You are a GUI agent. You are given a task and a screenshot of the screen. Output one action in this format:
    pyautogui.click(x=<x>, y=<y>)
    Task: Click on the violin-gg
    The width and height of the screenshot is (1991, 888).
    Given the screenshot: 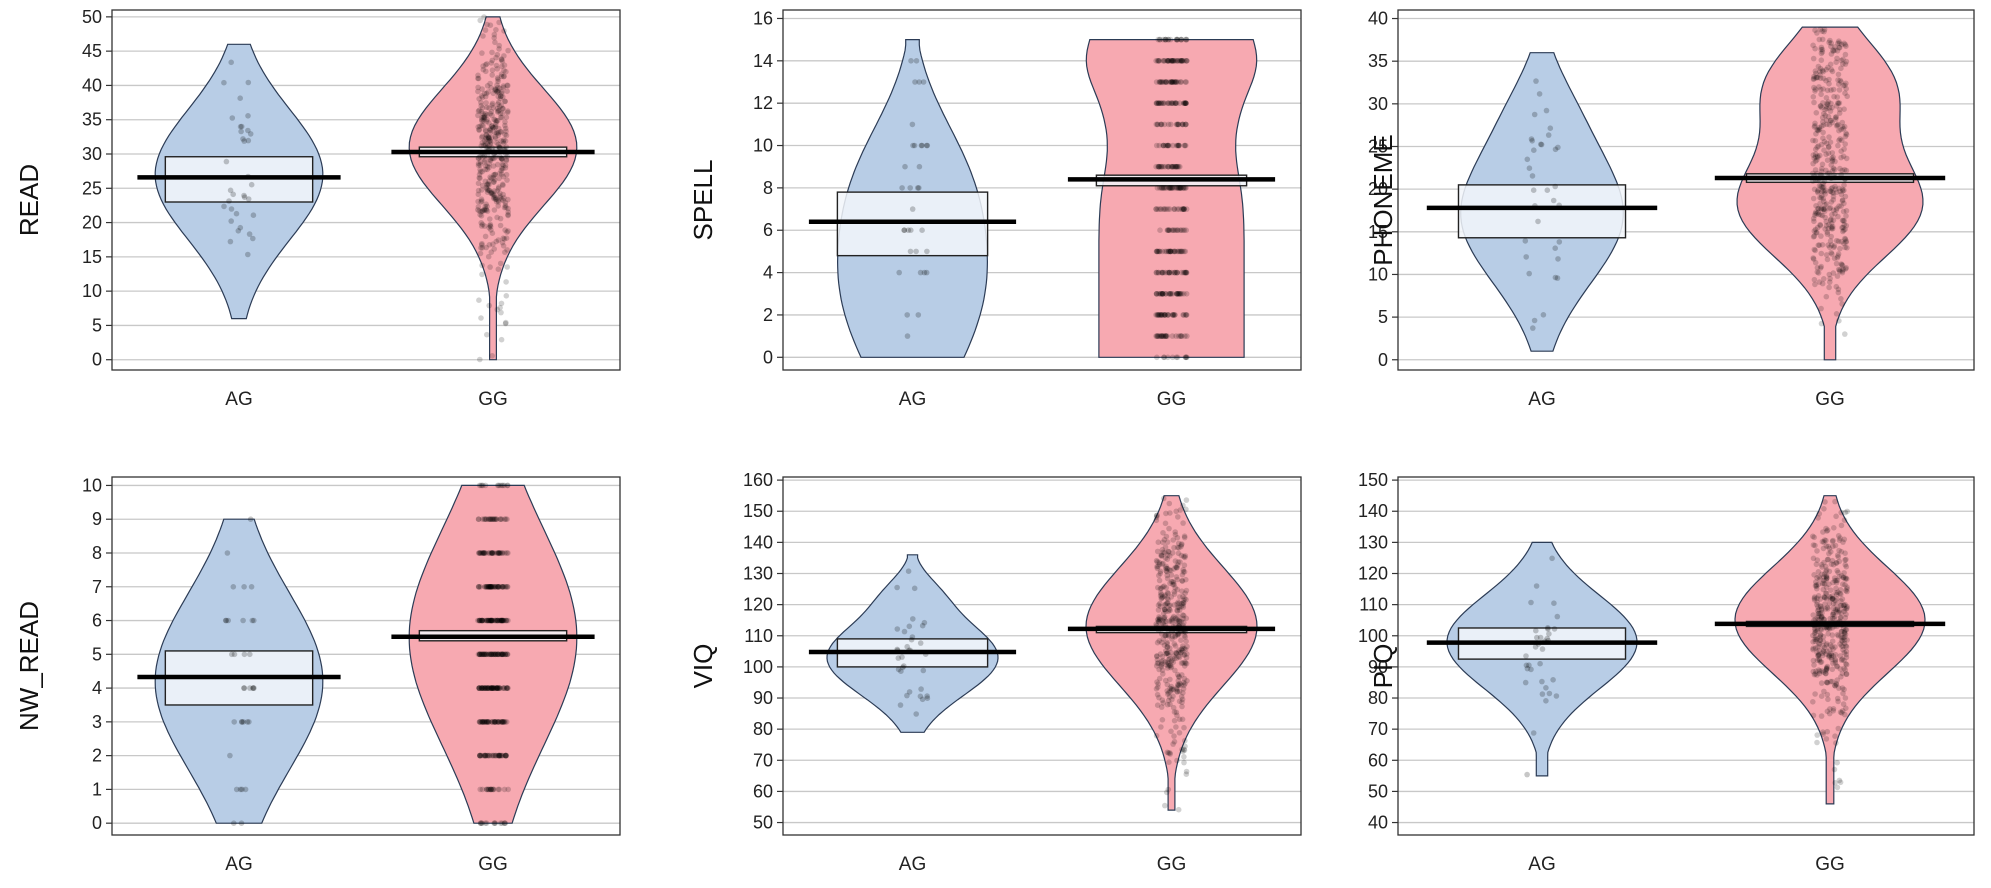 What is the action you would take?
    pyautogui.click(x=1171, y=198)
    